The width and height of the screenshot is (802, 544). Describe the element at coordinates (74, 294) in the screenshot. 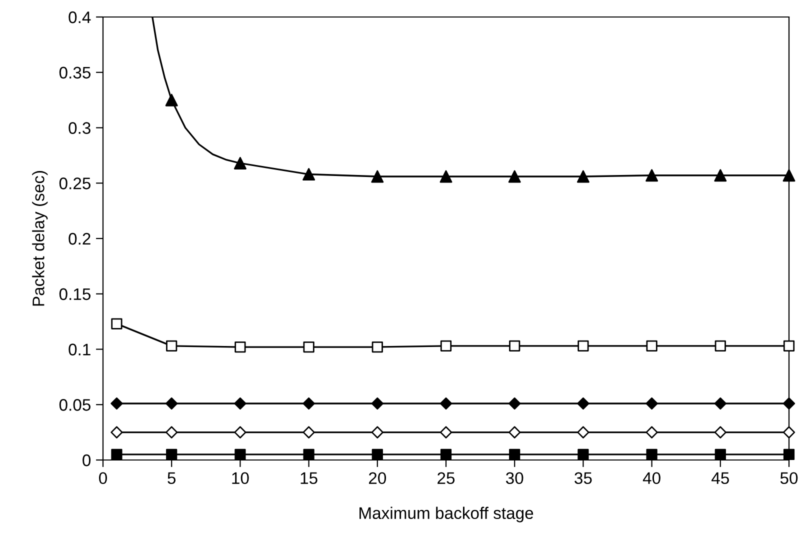

I see `y-tick-label: 0.15` at that location.